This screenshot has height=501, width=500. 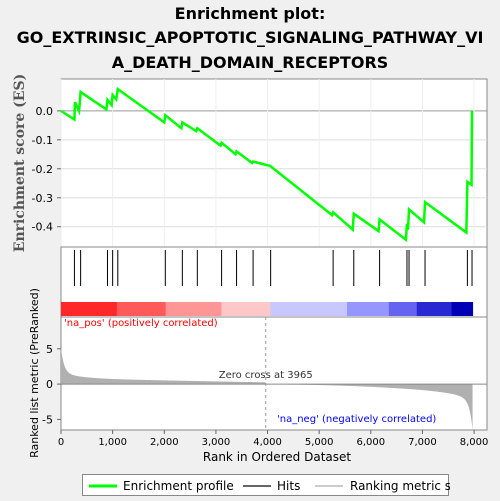 What do you see at coordinates (216, 442) in the screenshot?
I see `x-tick-label: 3,000` at bounding box center [216, 442].